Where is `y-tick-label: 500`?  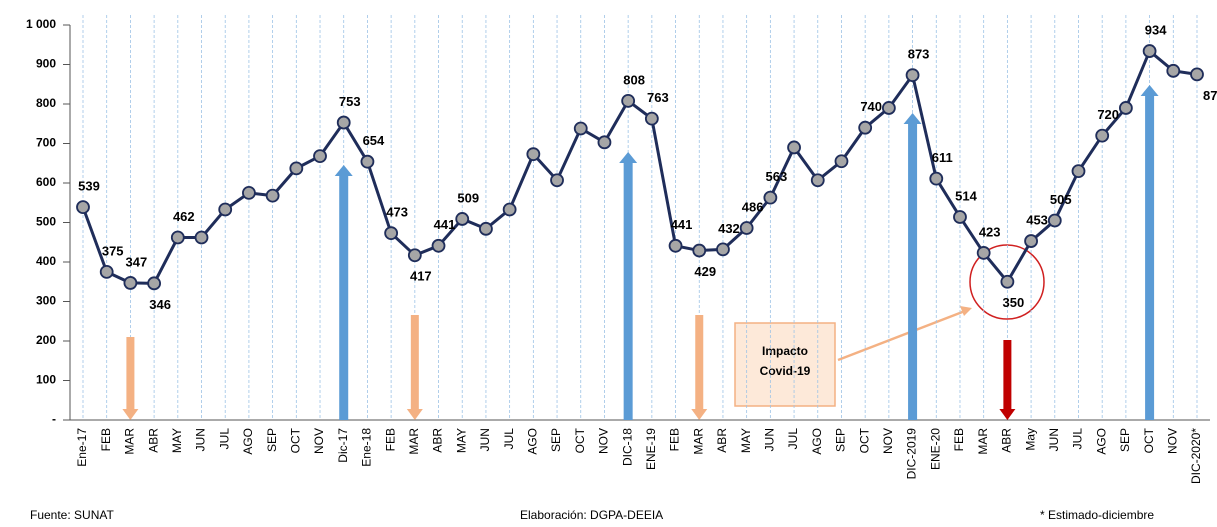
y-tick-label: 500 is located at coordinates (46, 222).